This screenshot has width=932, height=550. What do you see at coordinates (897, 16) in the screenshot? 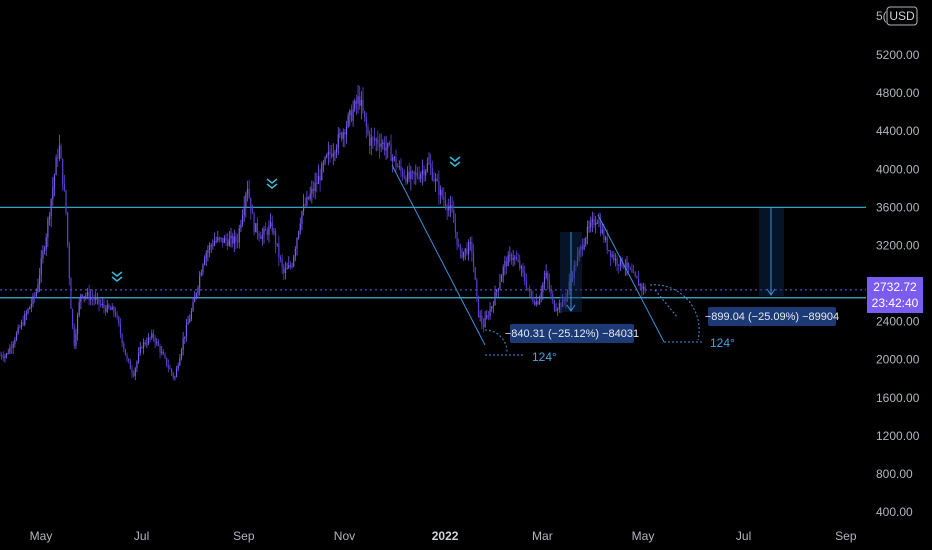
I see `currency-badge: 5( USD` at bounding box center [897, 16].